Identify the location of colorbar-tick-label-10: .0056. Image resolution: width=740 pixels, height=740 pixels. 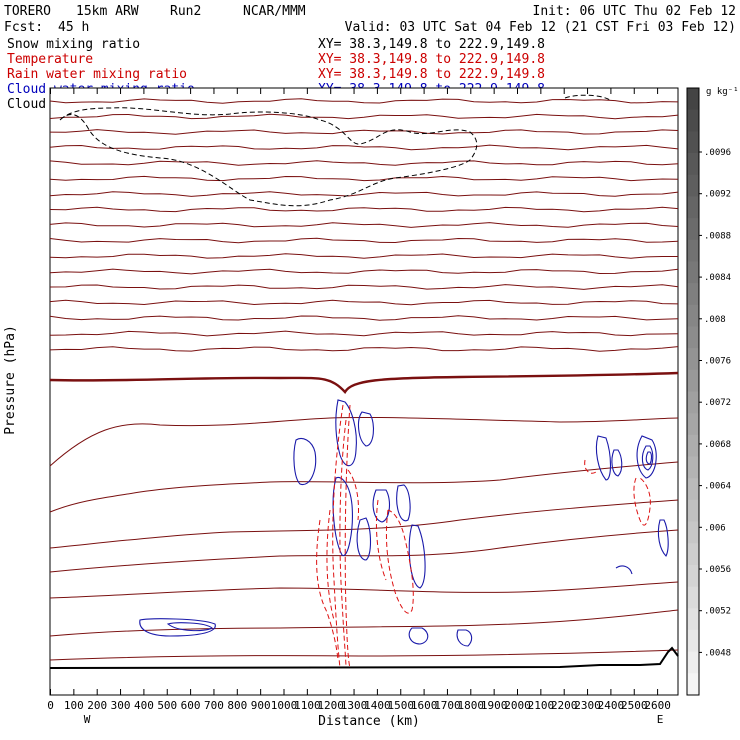
(717, 570).